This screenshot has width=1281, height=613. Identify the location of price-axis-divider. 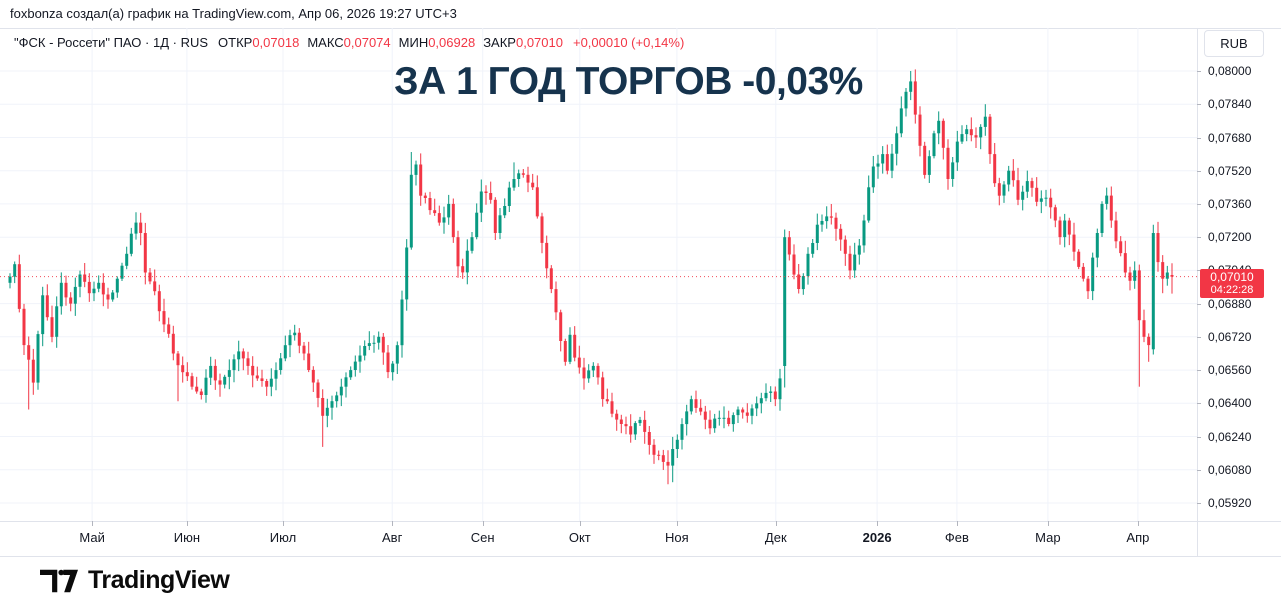
(1197, 292).